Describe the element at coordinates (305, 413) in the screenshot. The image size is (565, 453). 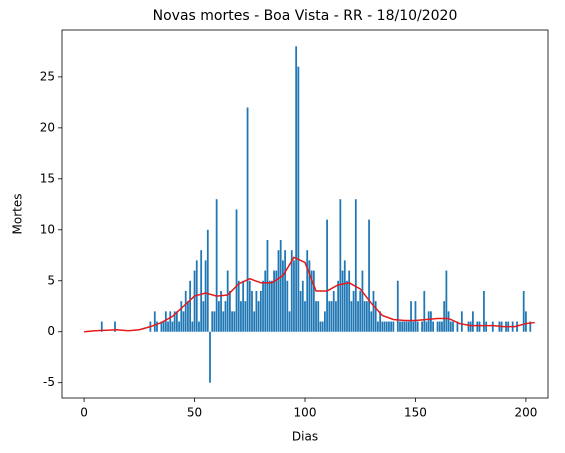
I see `x-tick-label: 100` at that location.